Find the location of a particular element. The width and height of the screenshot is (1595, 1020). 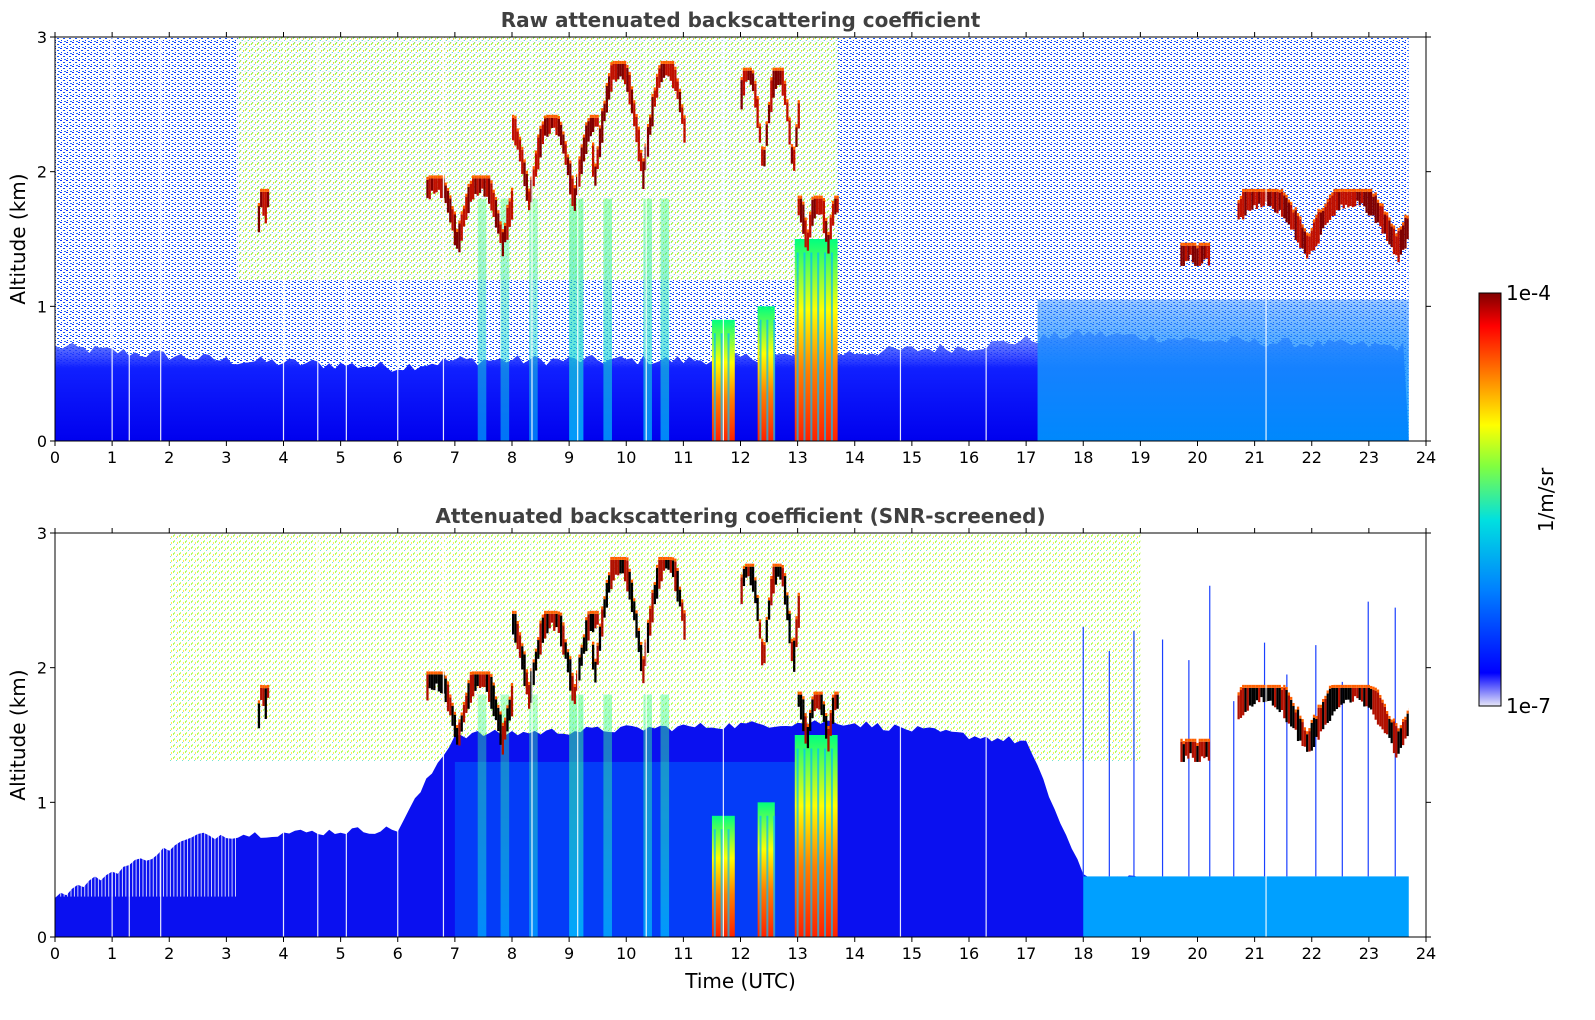

x-tick-label: 16 is located at coordinates (969, 953).